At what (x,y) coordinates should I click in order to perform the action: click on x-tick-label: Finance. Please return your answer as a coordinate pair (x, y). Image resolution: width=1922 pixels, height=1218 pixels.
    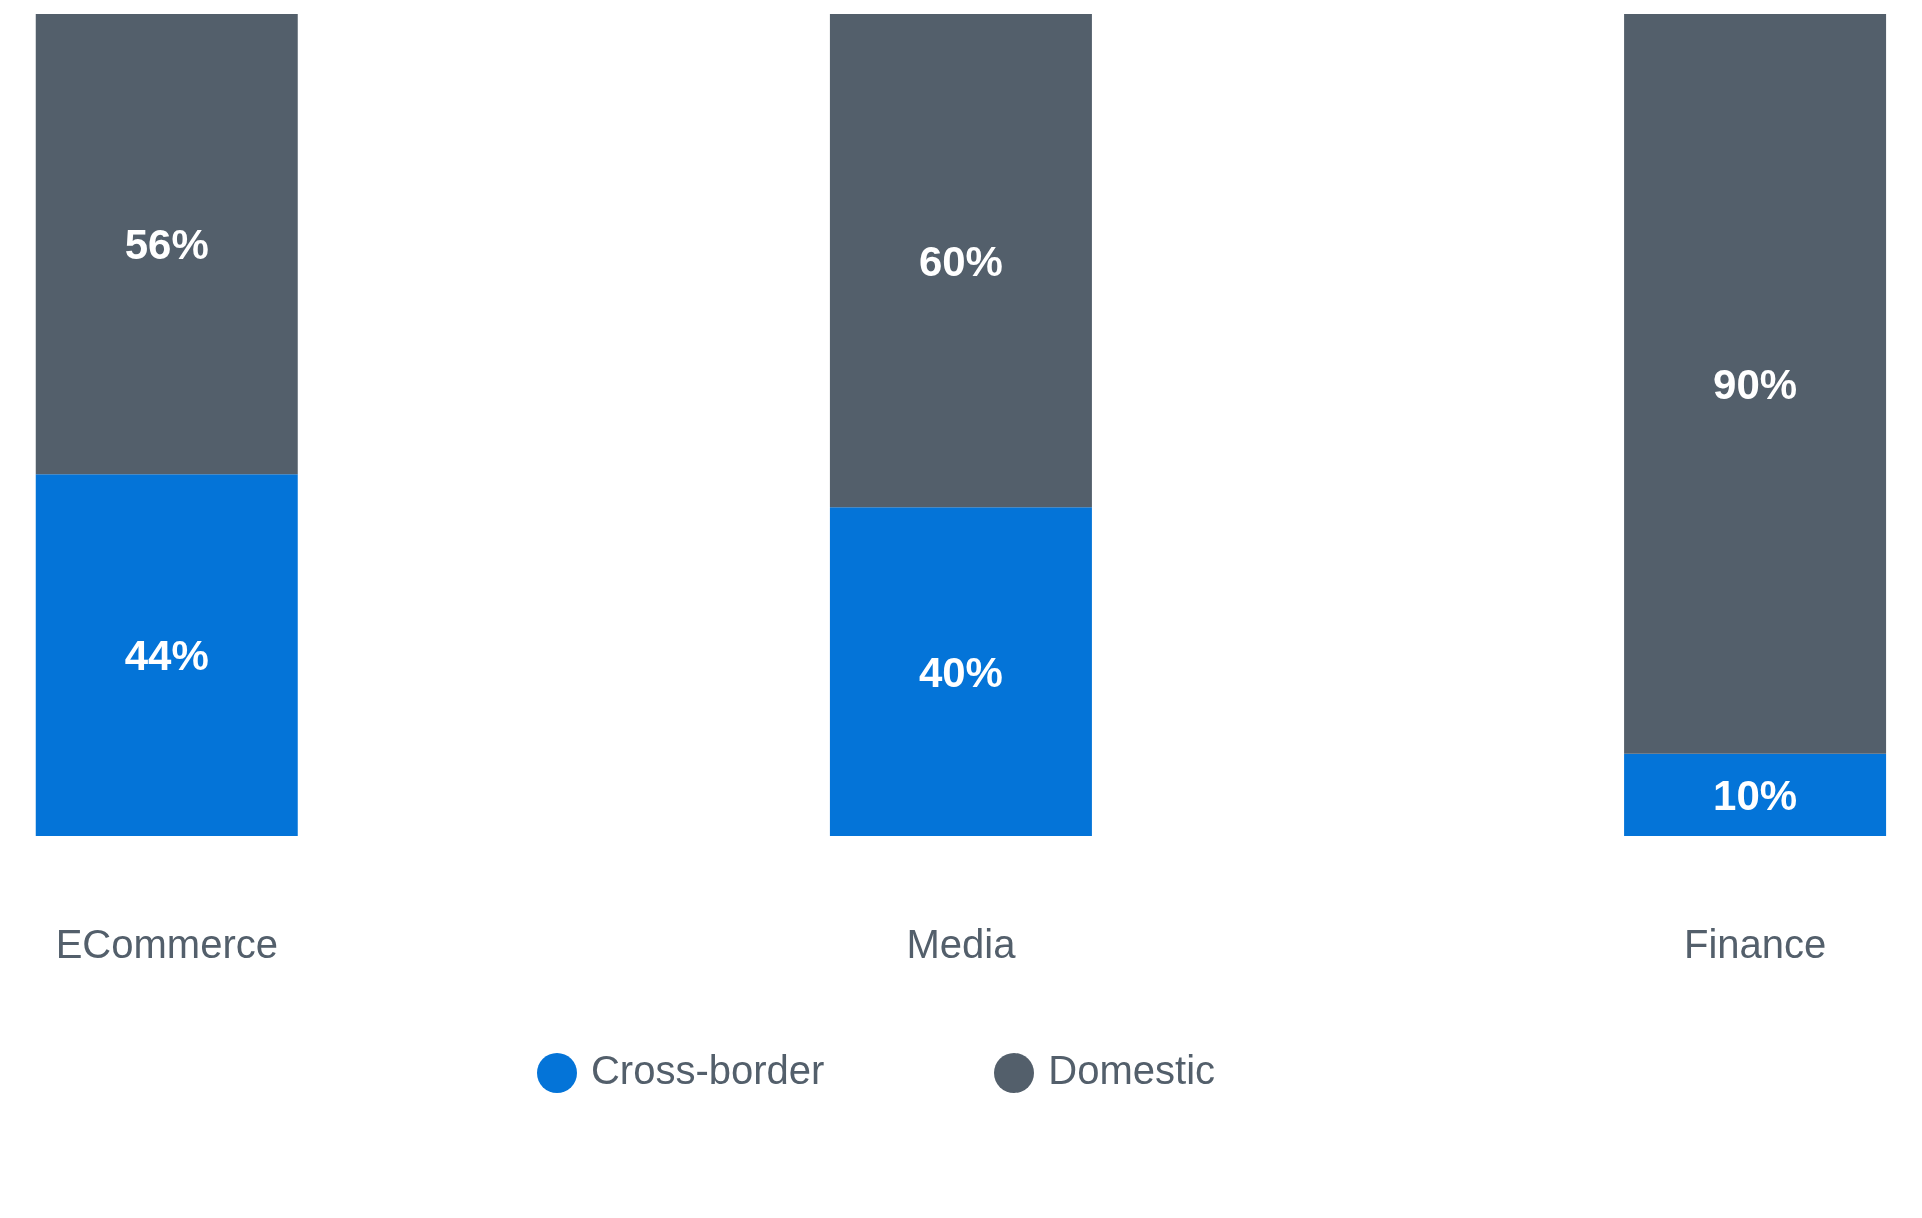
    Looking at the image, I should click on (1755, 944).